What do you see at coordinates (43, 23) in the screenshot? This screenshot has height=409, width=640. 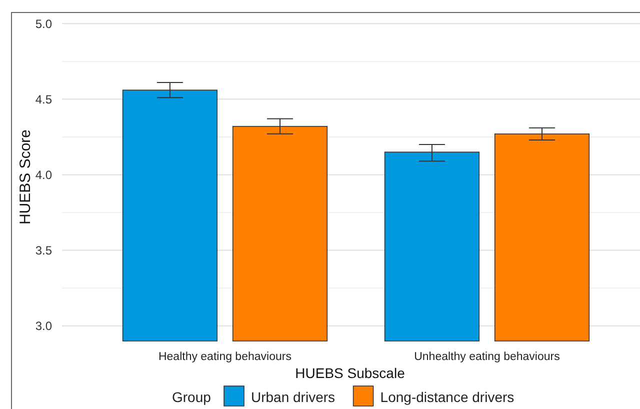 I see `y-tick-label: 5.0` at bounding box center [43, 23].